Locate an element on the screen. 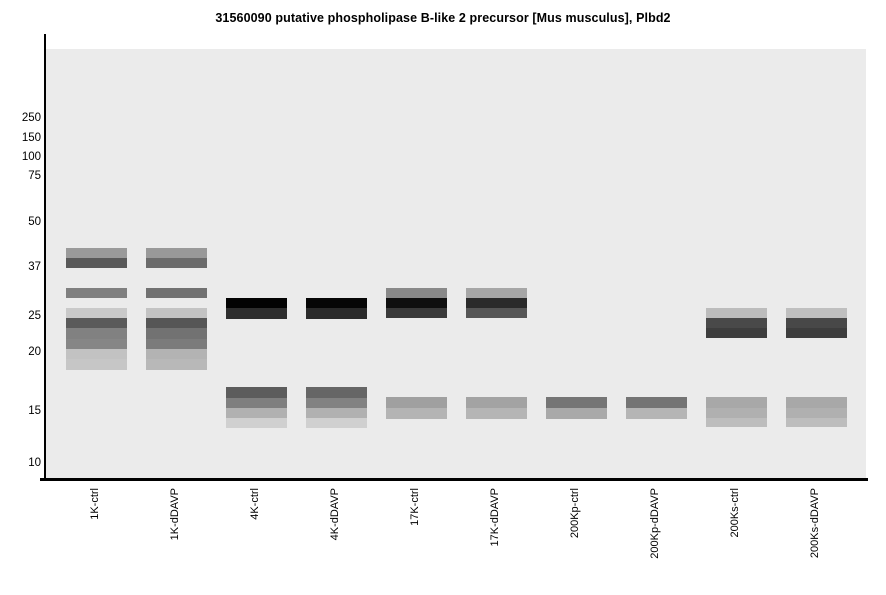  lane-label-text: 200Kp-dDAVP is located at coordinates (655, 523).